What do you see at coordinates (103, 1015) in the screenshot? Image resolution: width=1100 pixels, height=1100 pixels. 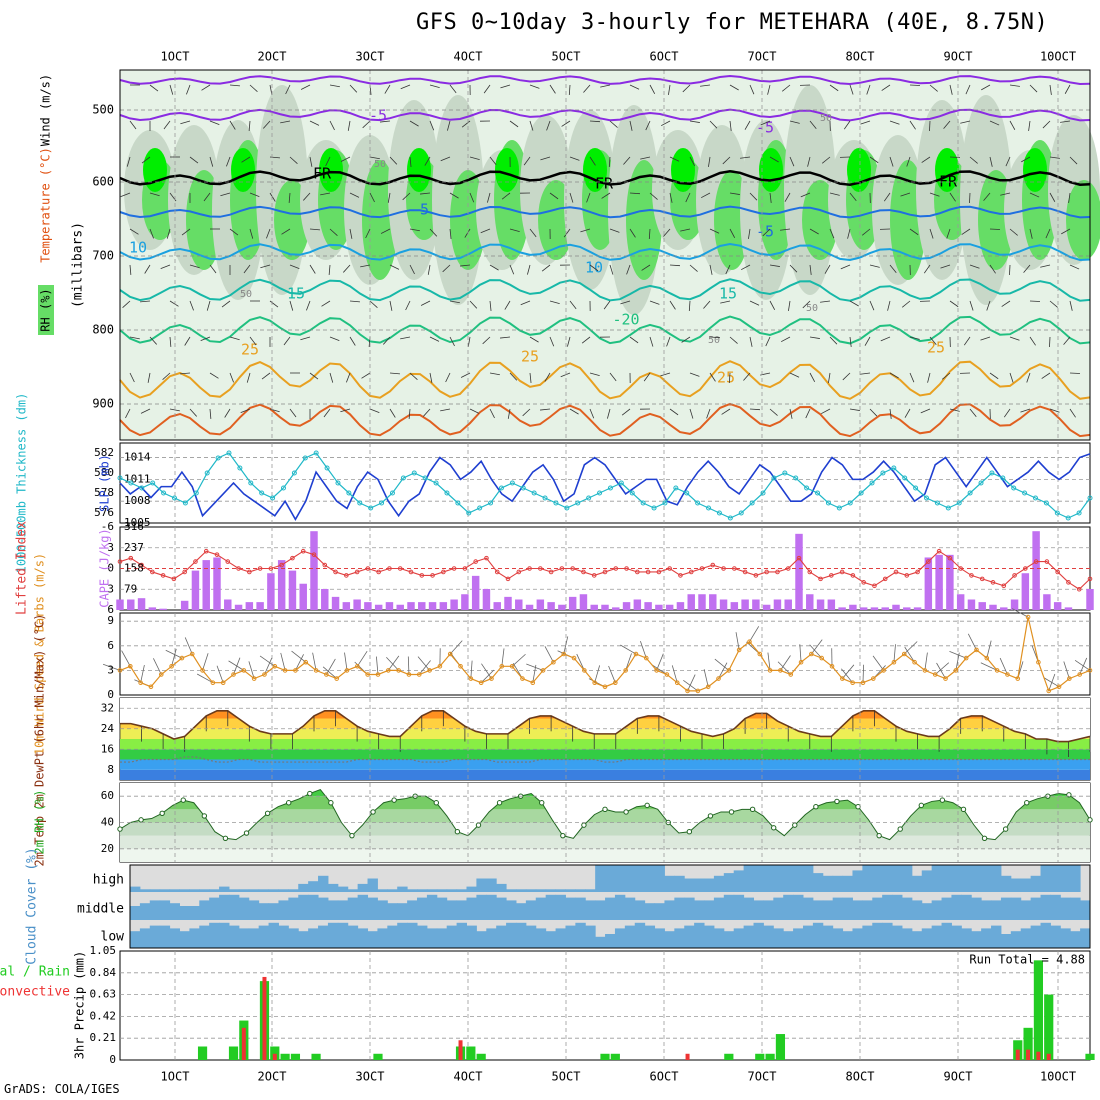 I see `precip-y-tick: 0.42` at bounding box center [103, 1015].